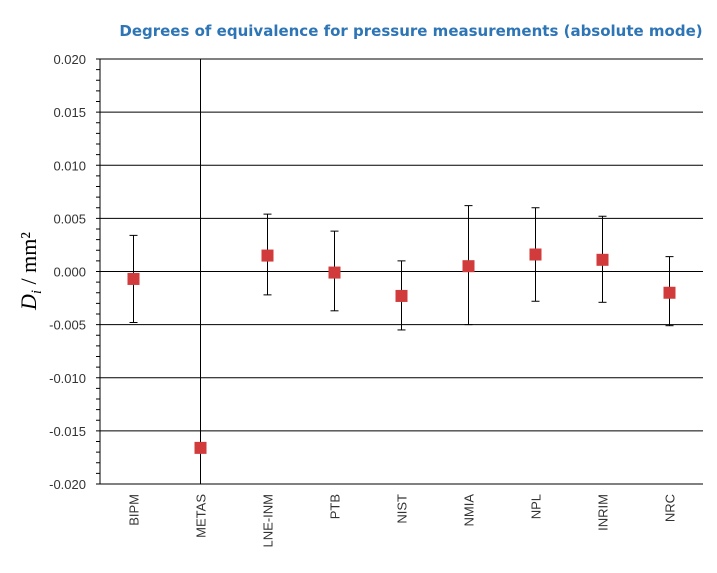  Describe the element at coordinates (133, 278) in the screenshot. I see `data-point-BIPM` at that location.